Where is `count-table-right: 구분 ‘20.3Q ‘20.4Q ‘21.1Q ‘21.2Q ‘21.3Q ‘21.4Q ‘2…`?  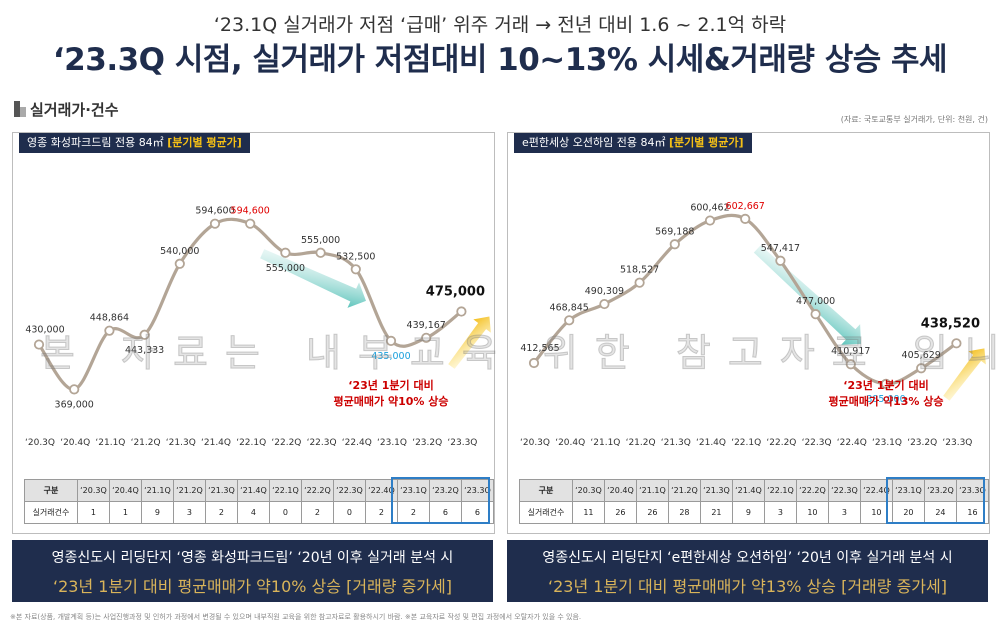 count-table-right: 구분 ‘20.3Q ‘20.4Q ‘21.1Q ‘21.2Q ‘21.3Q ‘21.4Q ‘2… is located at coordinates (754, 501).